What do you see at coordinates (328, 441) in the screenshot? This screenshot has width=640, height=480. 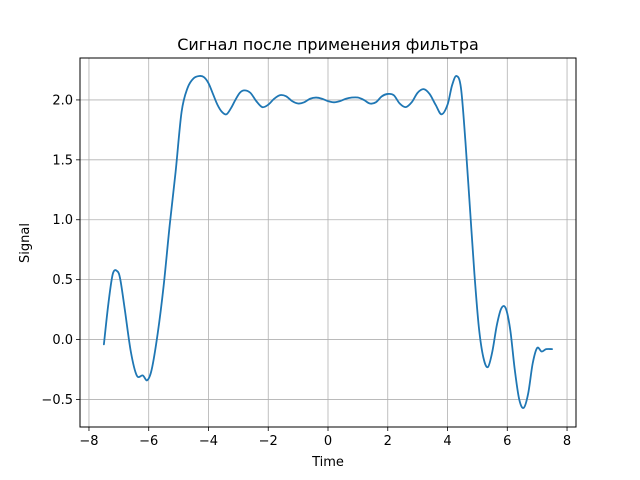 I see `x-tick-label: 0` at bounding box center [328, 441].